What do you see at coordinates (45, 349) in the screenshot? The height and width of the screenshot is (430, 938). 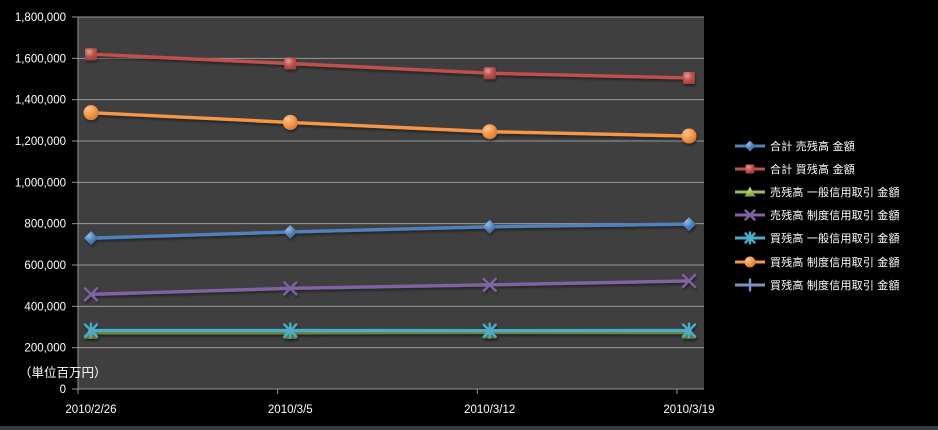 I see `y-axis-label: 200,000` at bounding box center [45, 349].